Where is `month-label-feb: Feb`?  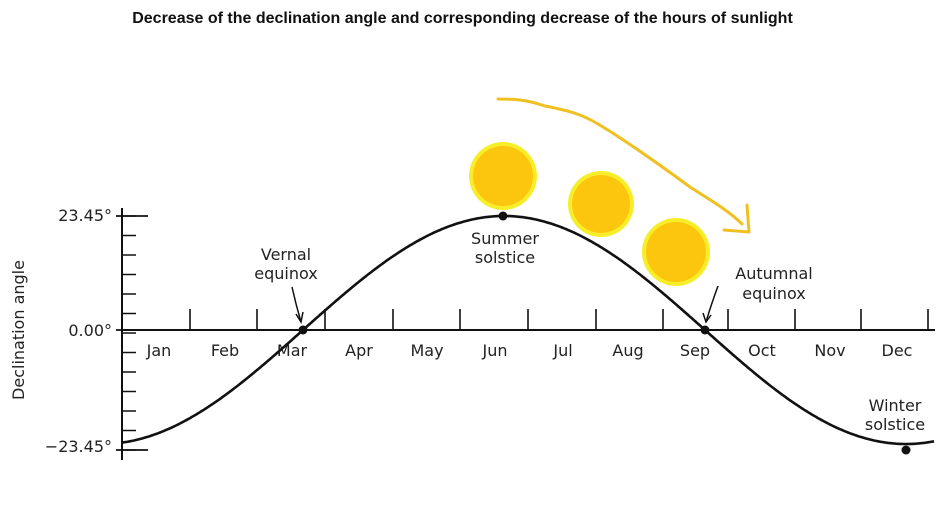
month-label-feb: Feb is located at coordinates (225, 350).